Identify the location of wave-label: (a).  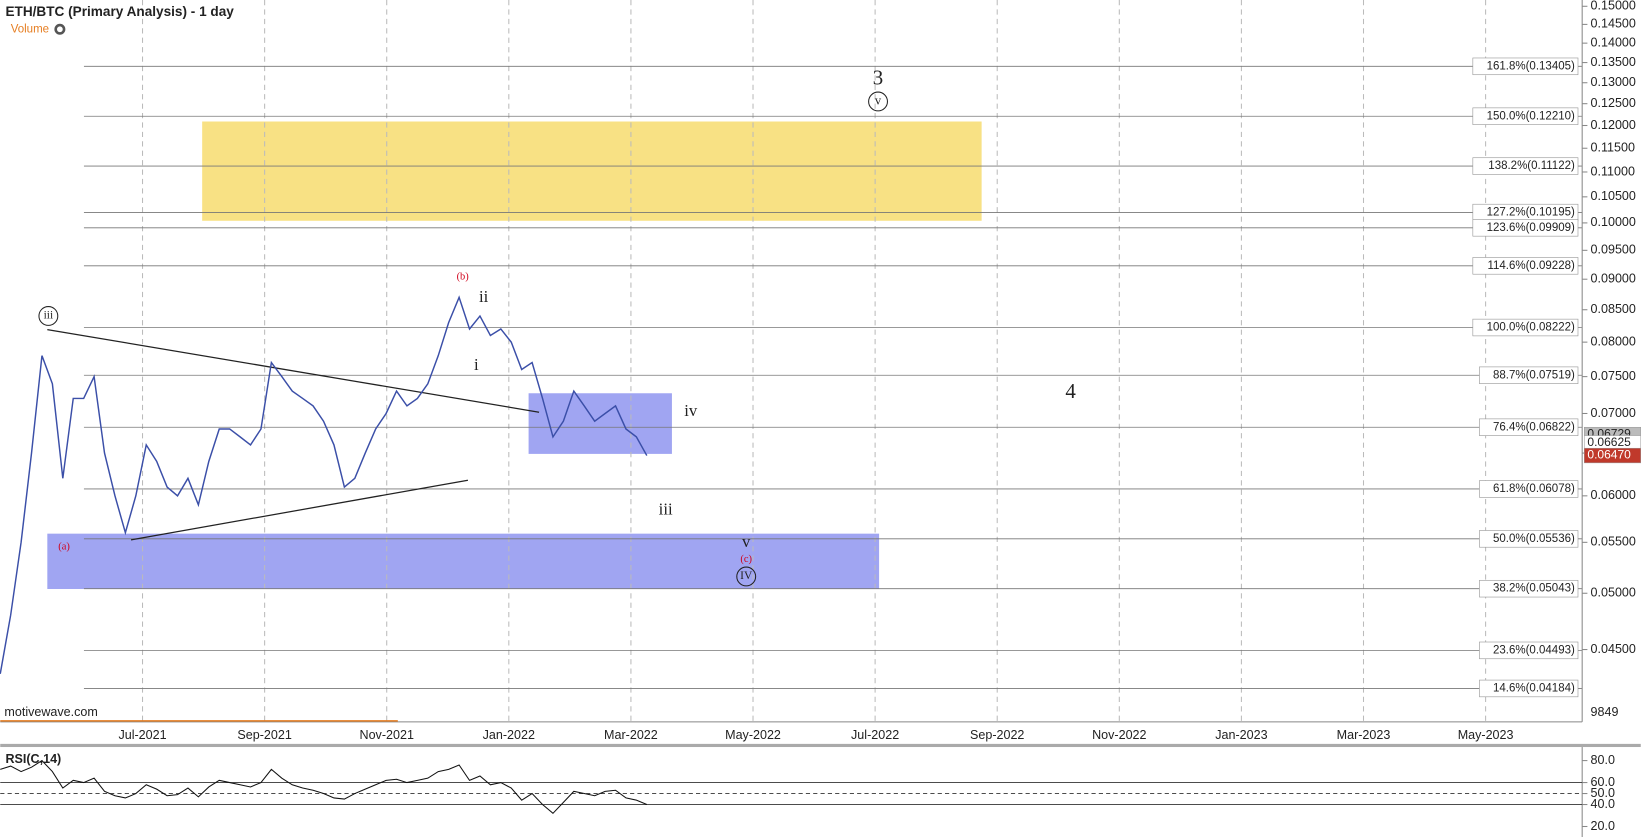
(64, 547).